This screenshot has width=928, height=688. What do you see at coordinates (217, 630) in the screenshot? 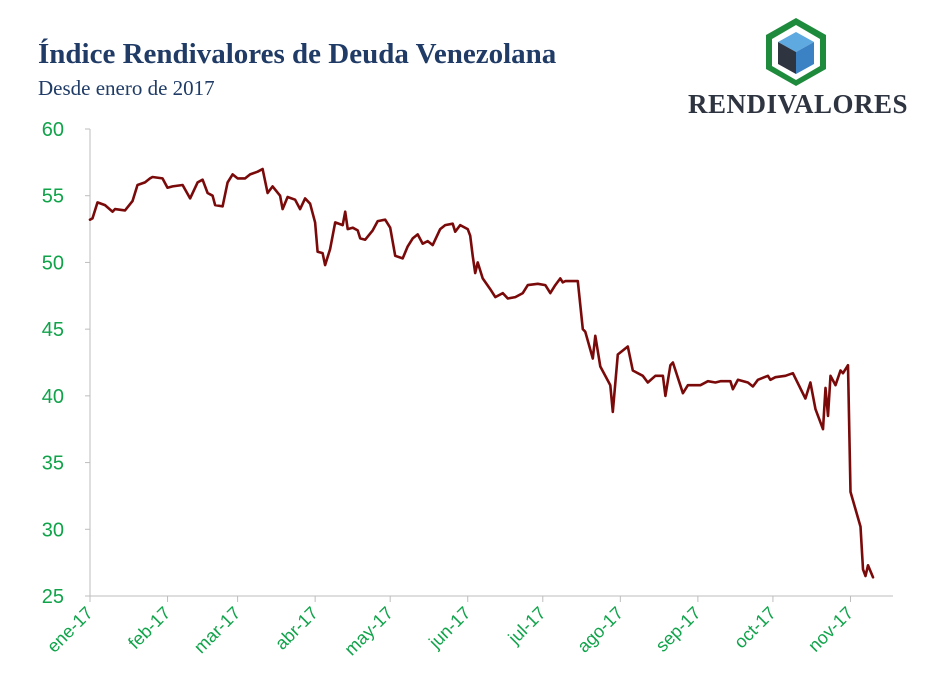
I see `x-tick-label: mar-17` at bounding box center [217, 630].